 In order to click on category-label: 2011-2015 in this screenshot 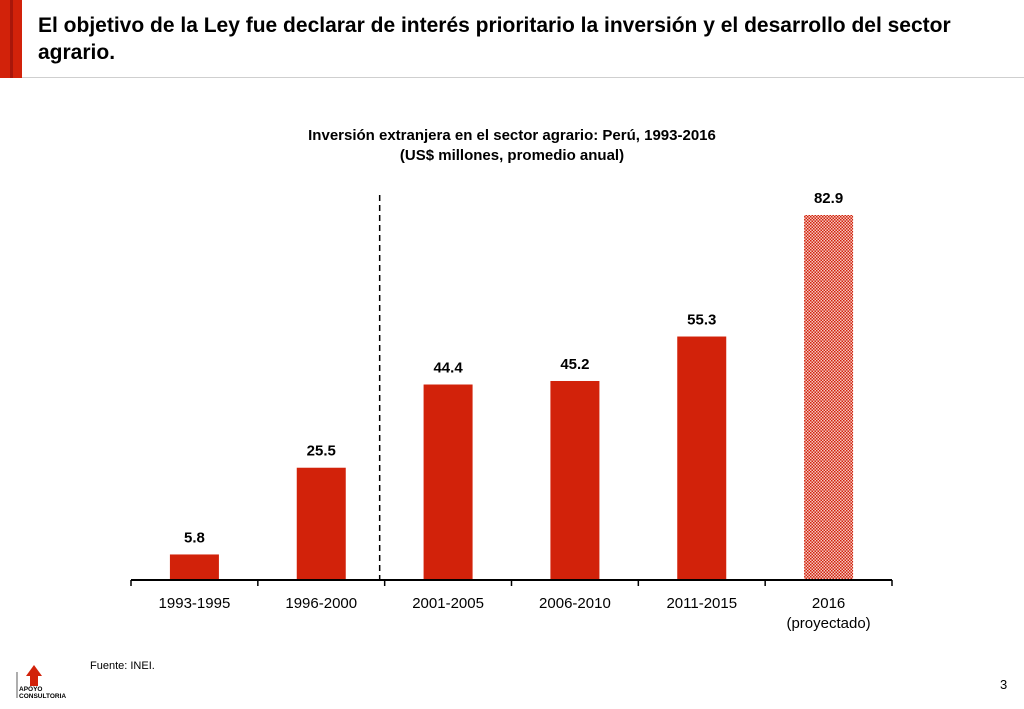, I will do `click(701, 603)`.